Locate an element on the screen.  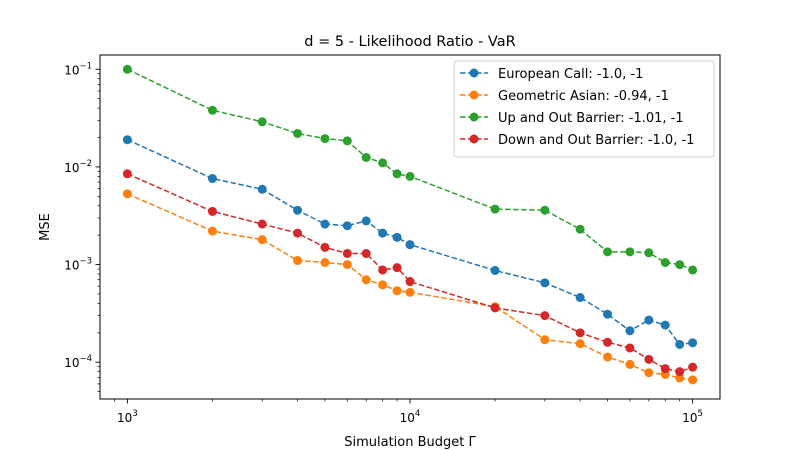
y-tick-label: 10⁻² is located at coordinates (78, 167).